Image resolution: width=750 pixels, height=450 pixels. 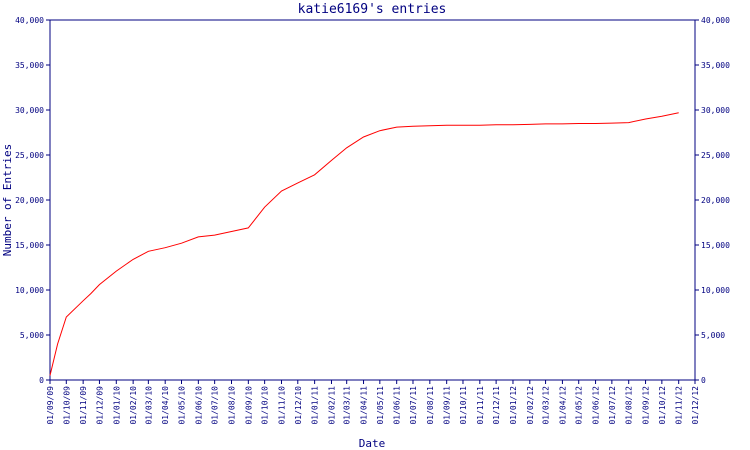 What do you see at coordinates (83, 405) in the screenshot?
I see `x-tick-label: 01/11/09` at bounding box center [83, 405].